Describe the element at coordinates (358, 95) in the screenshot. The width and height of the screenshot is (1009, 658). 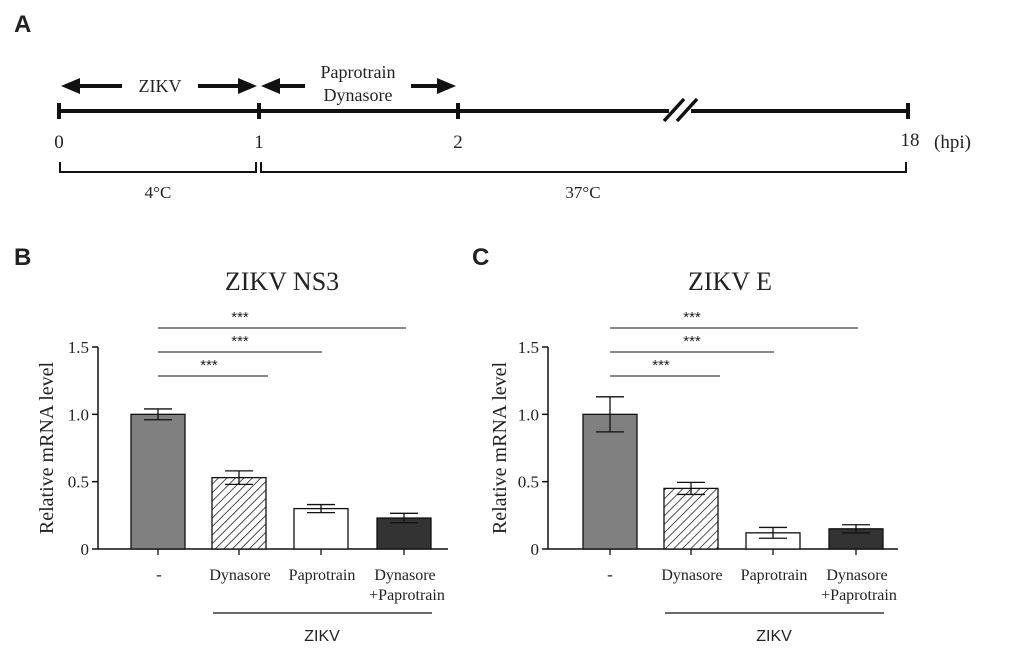
I see `drug-label-dynasore: Dynasore` at that location.